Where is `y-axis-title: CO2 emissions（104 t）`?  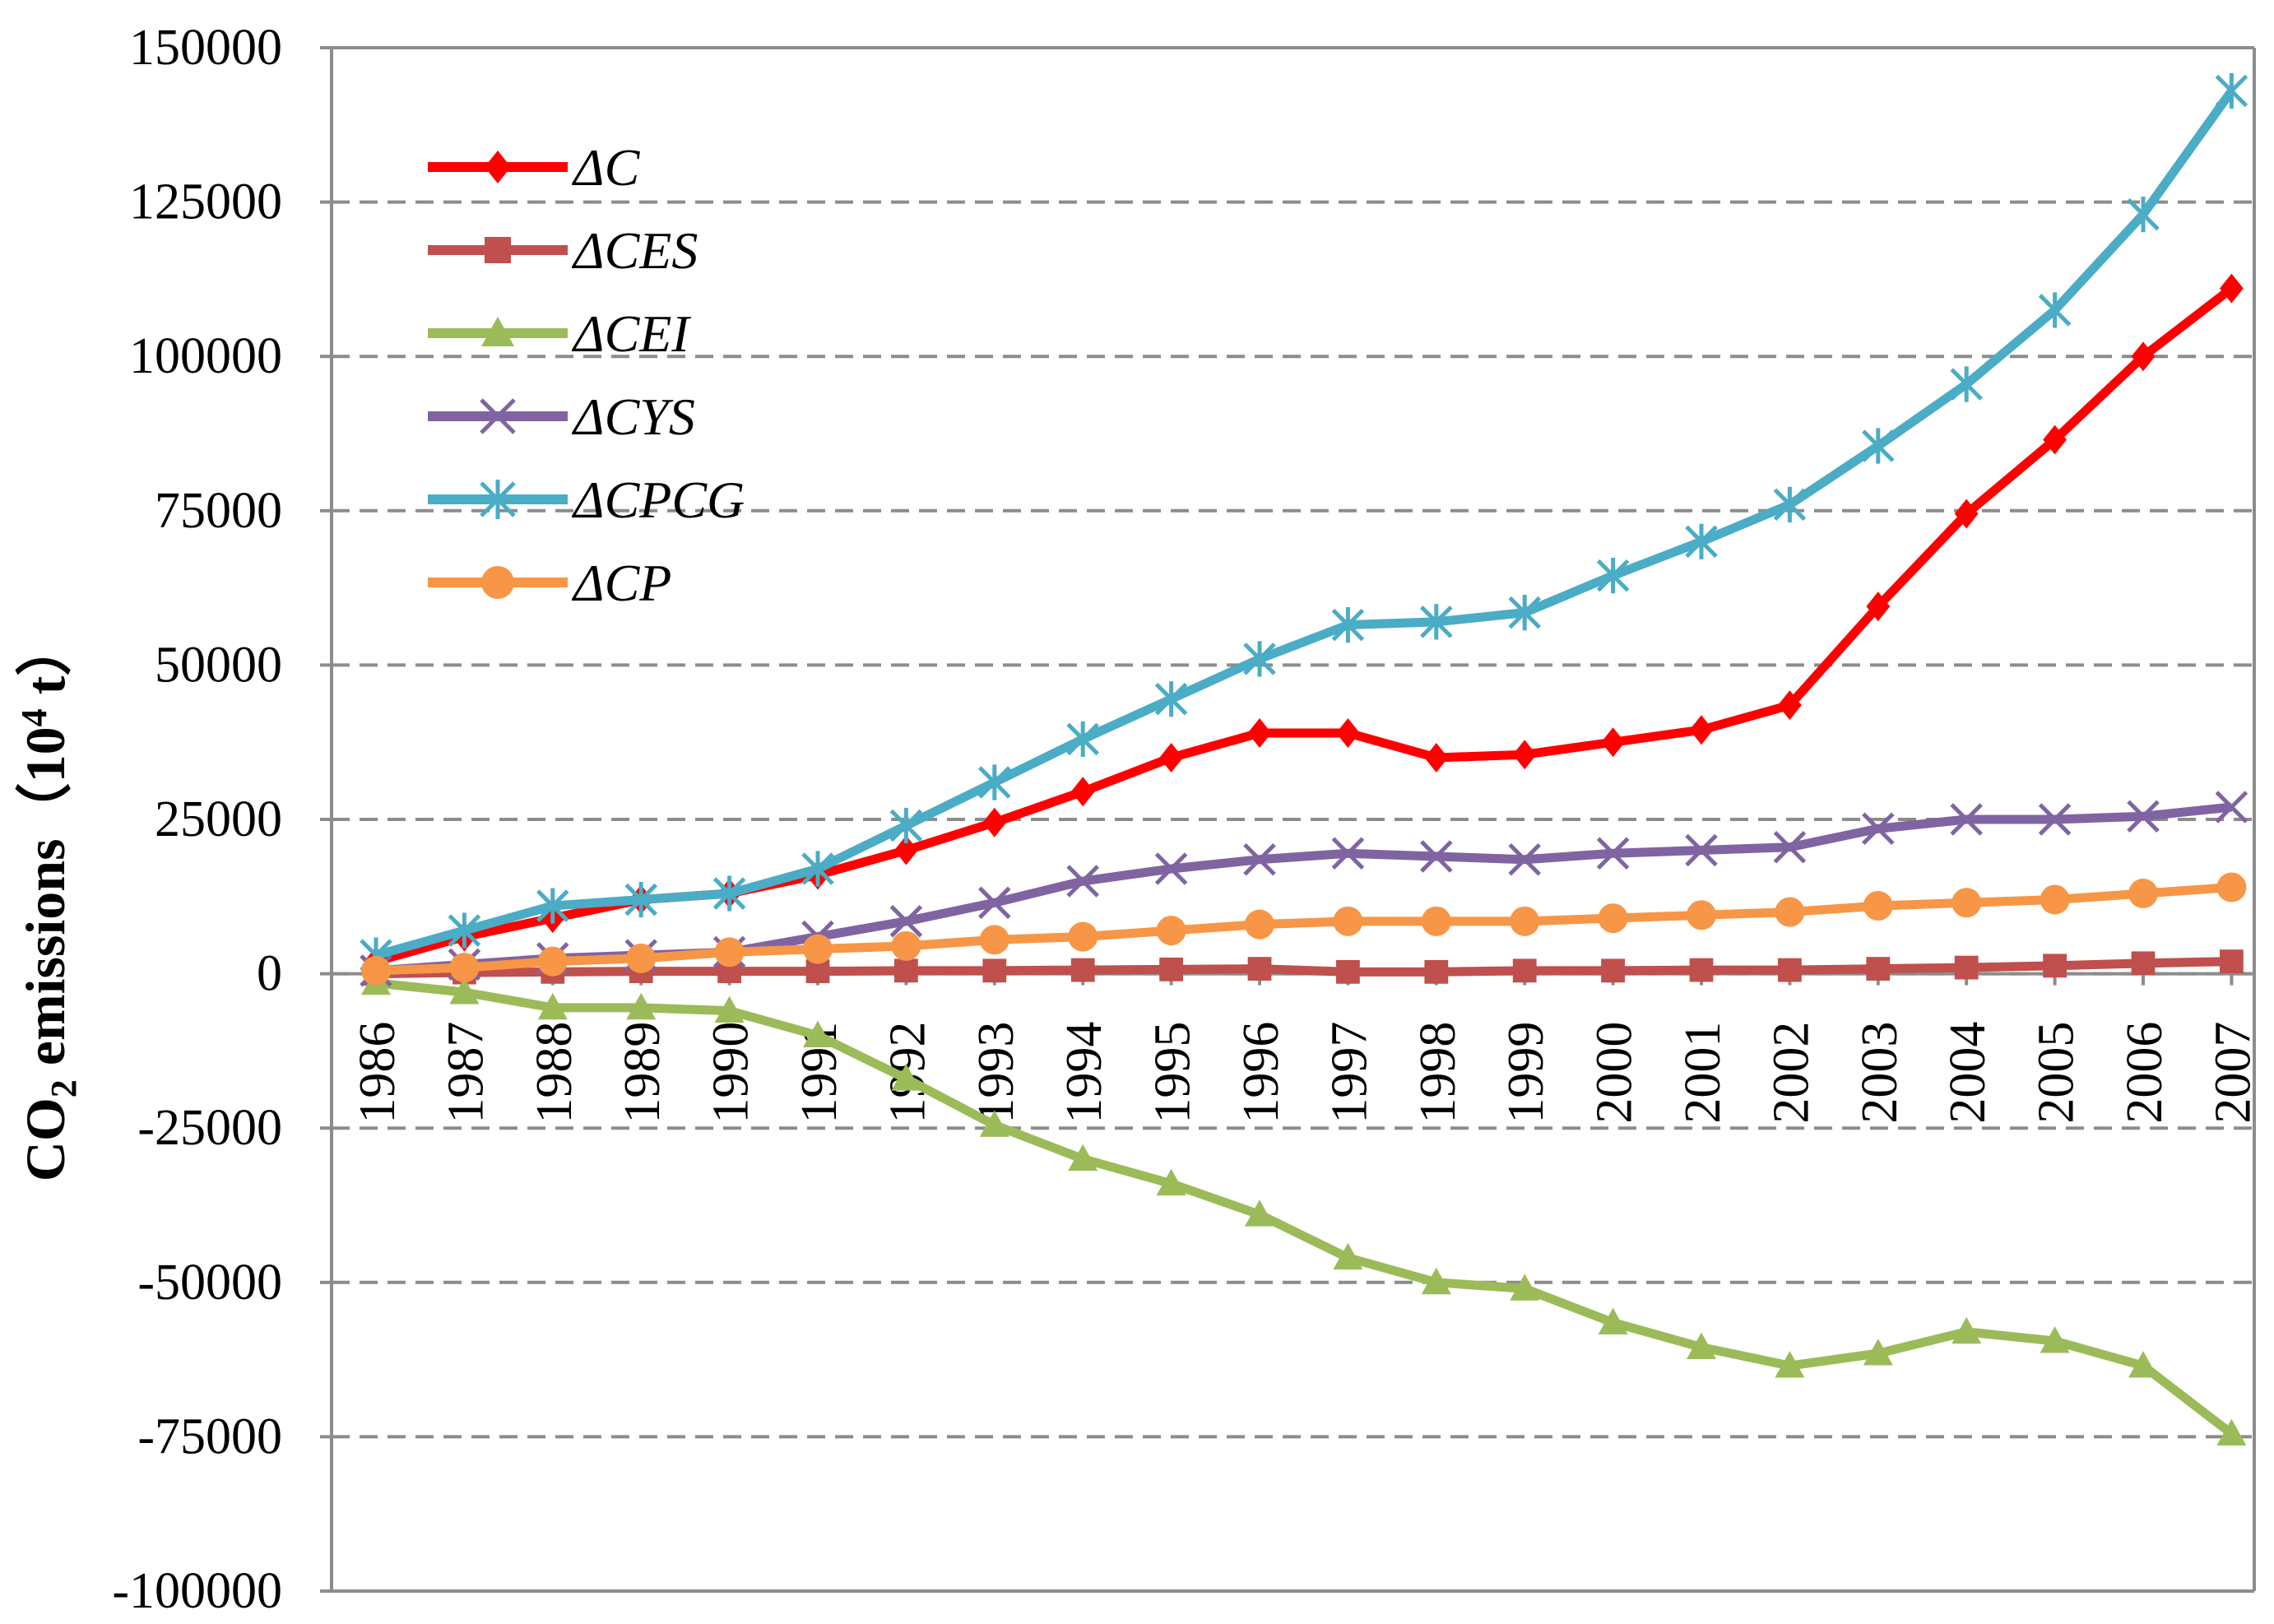
y-axis-title: CO2 emissions（104 t） is located at coordinates (49, 900).